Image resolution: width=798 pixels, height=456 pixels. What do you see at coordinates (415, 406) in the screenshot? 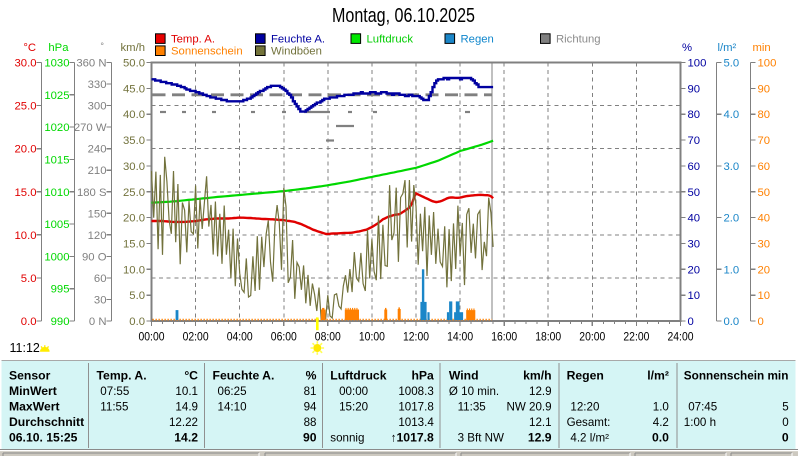
I see `svg-text: 1017.8` at bounding box center [415, 406].